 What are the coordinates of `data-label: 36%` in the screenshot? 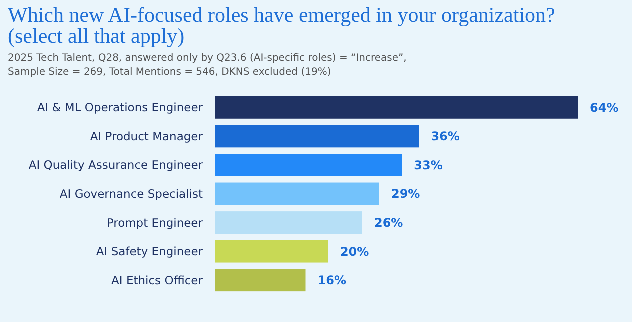 It's located at (445, 137).